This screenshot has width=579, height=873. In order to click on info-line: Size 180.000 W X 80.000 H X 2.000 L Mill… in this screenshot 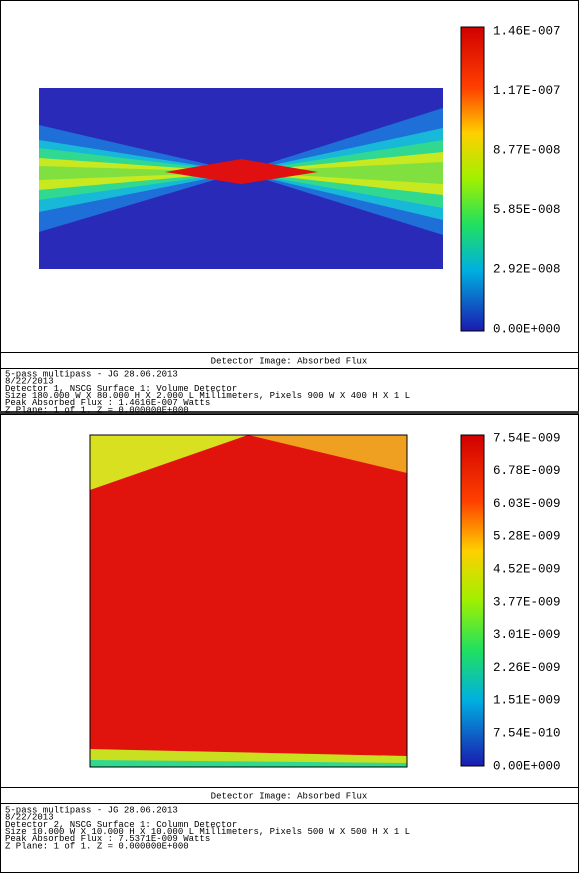, I will do `click(207, 396)`.